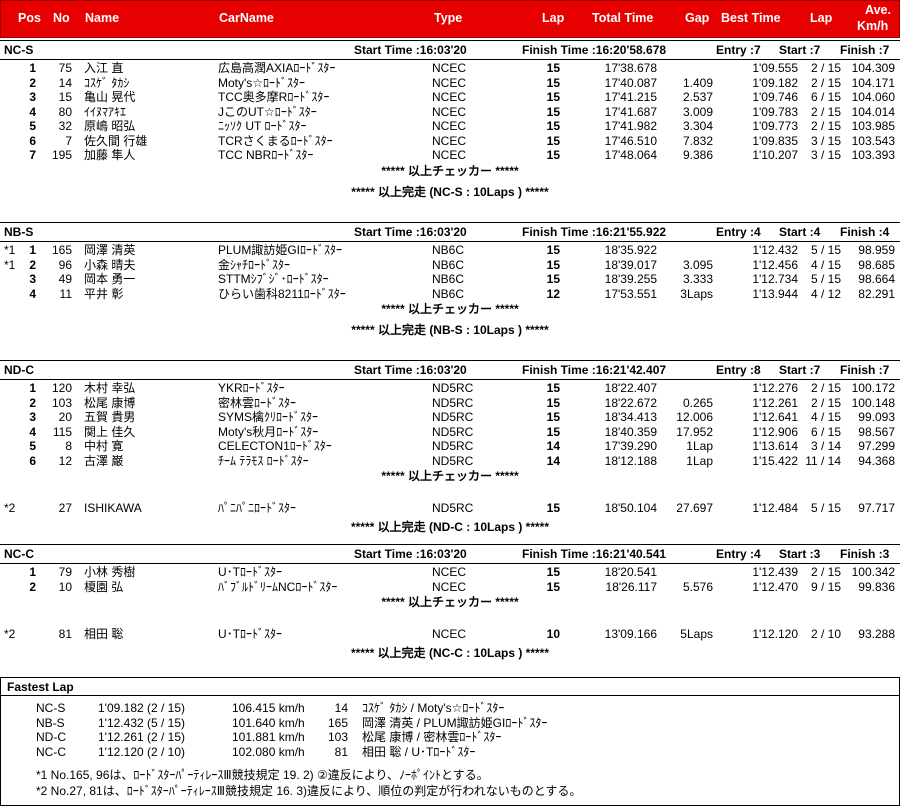 The width and height of the screenshot is (900, 806). I want to click on cell-bl: 5 / 15, so click(825, 508).